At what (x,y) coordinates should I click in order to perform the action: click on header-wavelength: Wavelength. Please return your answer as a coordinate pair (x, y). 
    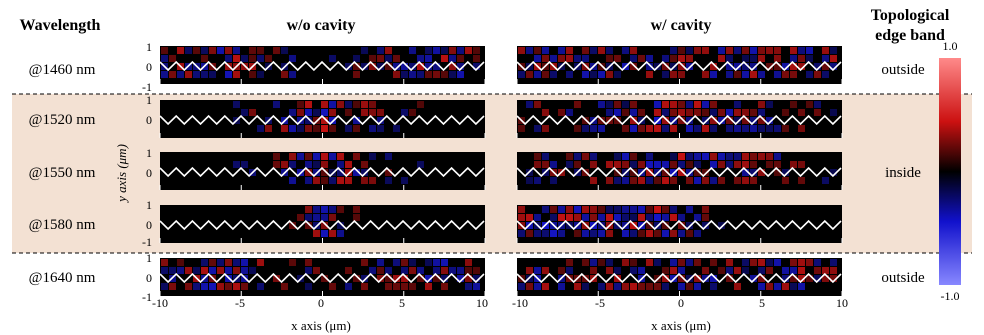
    Looking at the image, I should click on (60, 25).